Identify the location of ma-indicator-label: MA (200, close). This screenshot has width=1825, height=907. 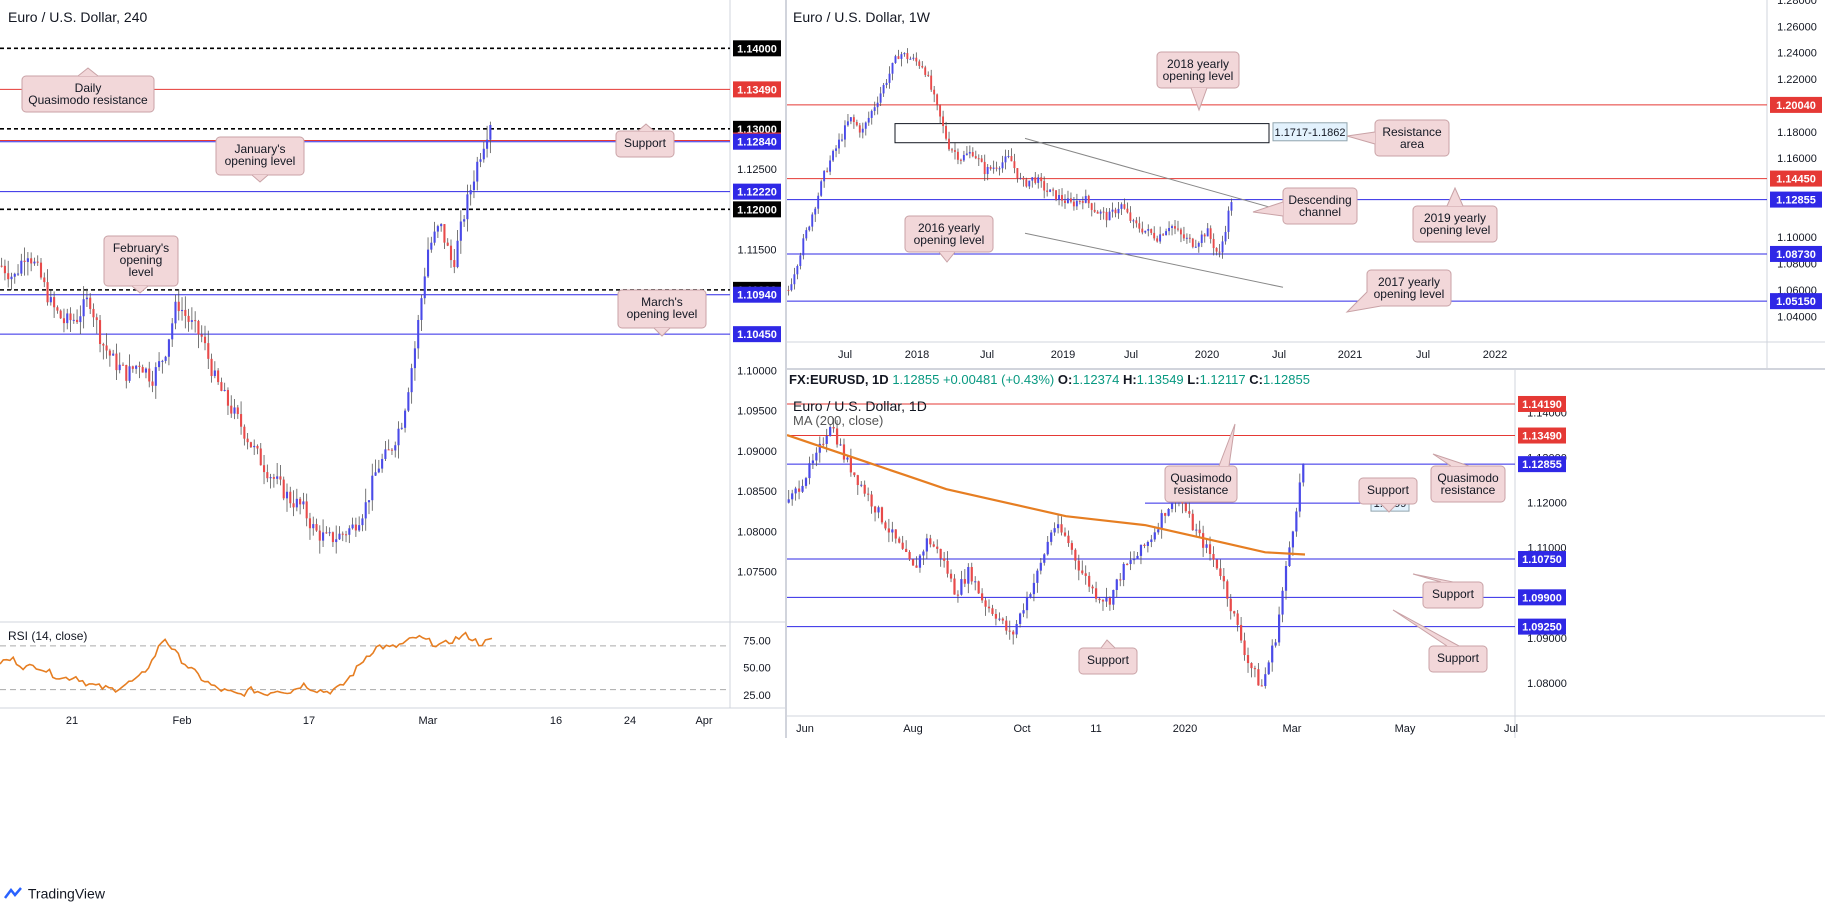
(838, 420).